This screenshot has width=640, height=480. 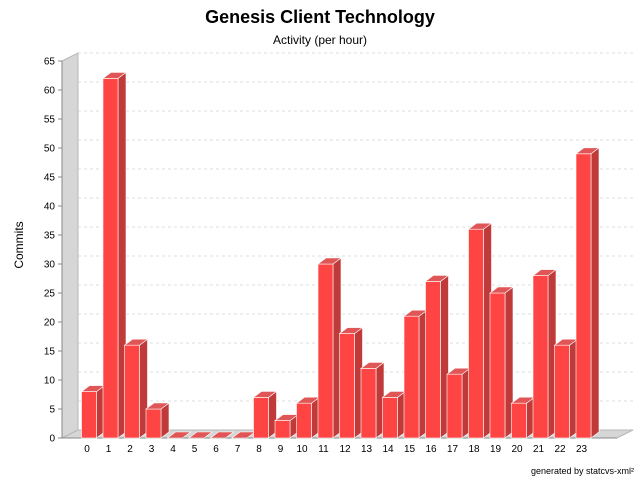 I want to click on x-tick-label: 4, so click(x=173, y=449).